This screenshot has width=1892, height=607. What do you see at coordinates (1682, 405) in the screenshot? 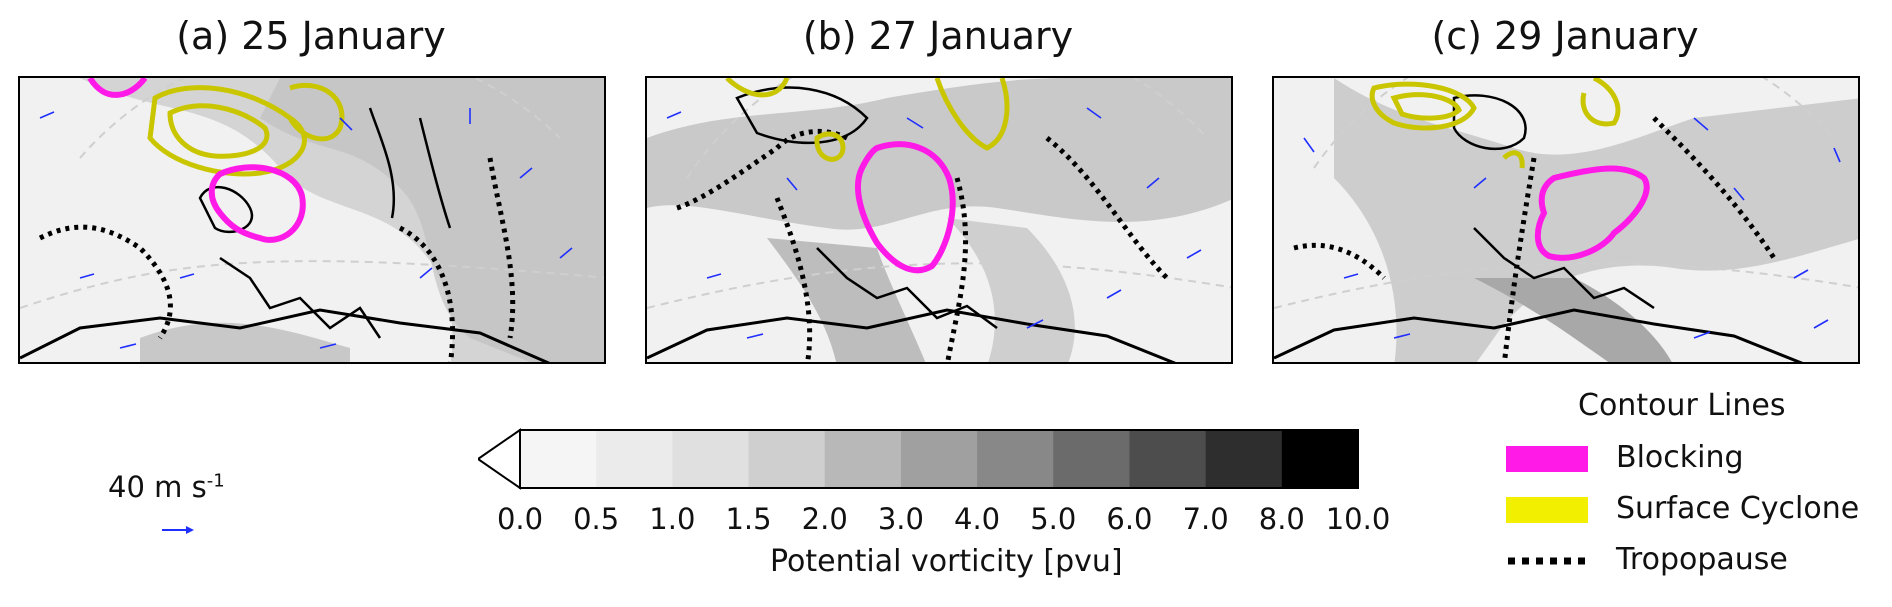
I see `legend-title: Contour Lines` at bounding box center [1682, 405].